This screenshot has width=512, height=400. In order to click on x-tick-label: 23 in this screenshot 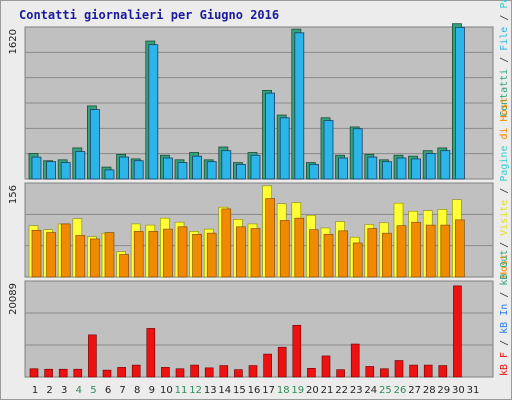, I will do `click(356, 390)`.